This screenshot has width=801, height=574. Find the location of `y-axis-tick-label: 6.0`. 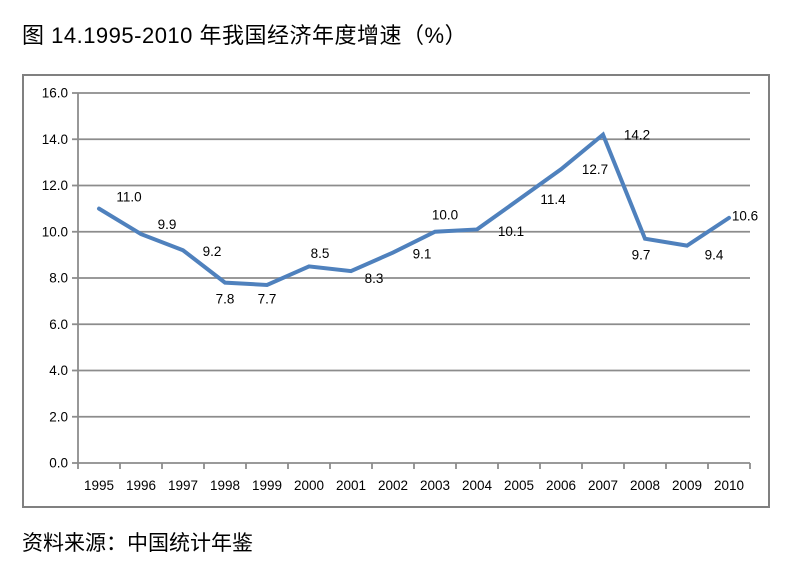

y-axis-tick-label: 6.0 is located at coordinates (58, 324).